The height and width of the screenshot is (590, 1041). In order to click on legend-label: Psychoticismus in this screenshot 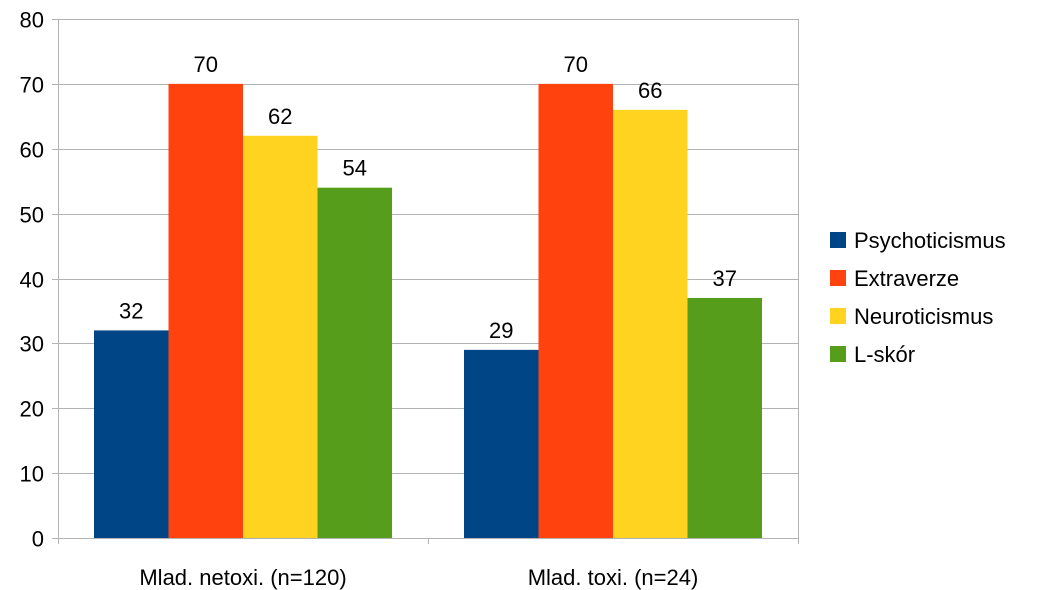, I will do `click(930, 240)`.